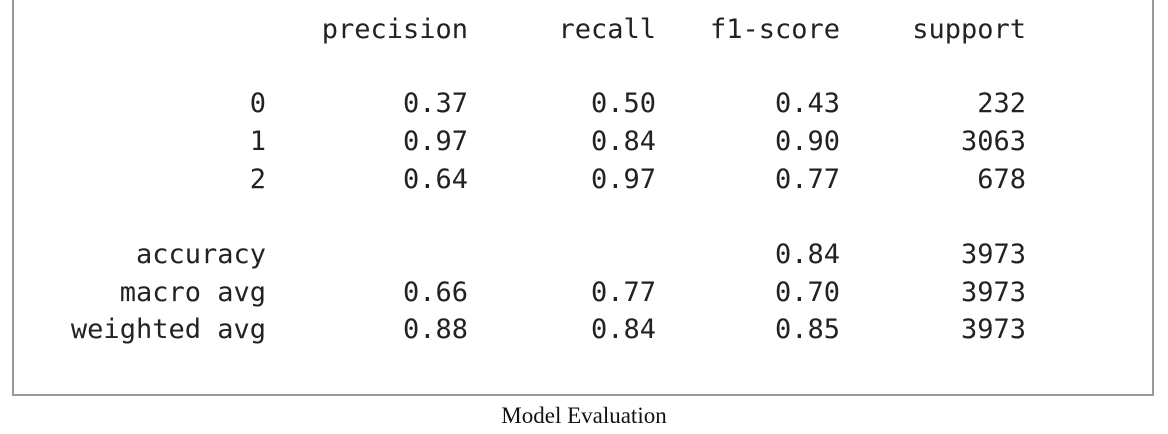 The width and height of the screenshot is (1168, 434). What do you see at coordinates (807, 292) in the screenshot?
I see `f1-score-value: 0.70` at bounding box center [807, 292].